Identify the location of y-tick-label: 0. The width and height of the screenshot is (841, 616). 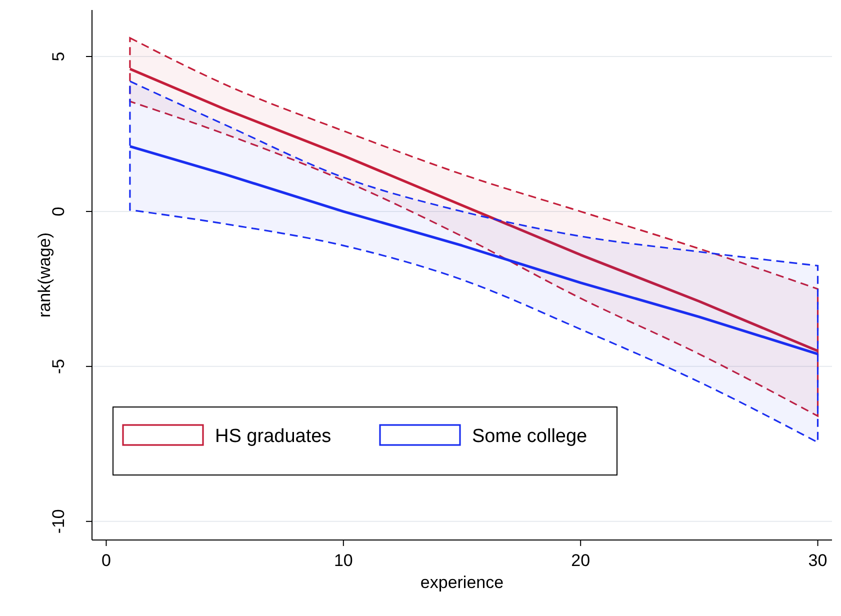
(58, 211).